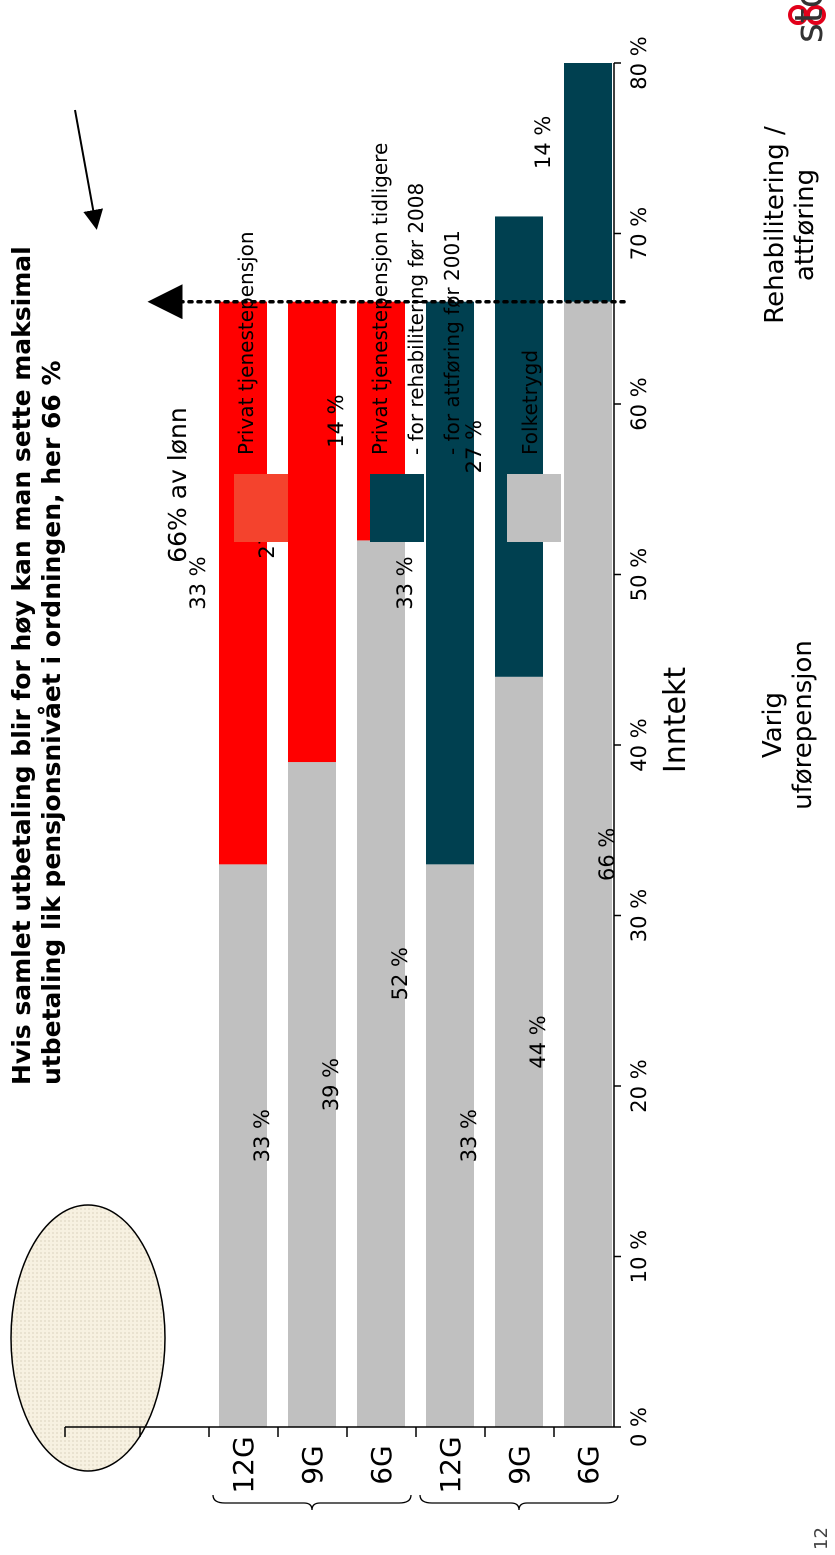 The height and width of the screenshot is (1555, 835). Describe the element at coordinates (474, 446) in the screenshot. I see `data-label-top: 27 %` at that location.